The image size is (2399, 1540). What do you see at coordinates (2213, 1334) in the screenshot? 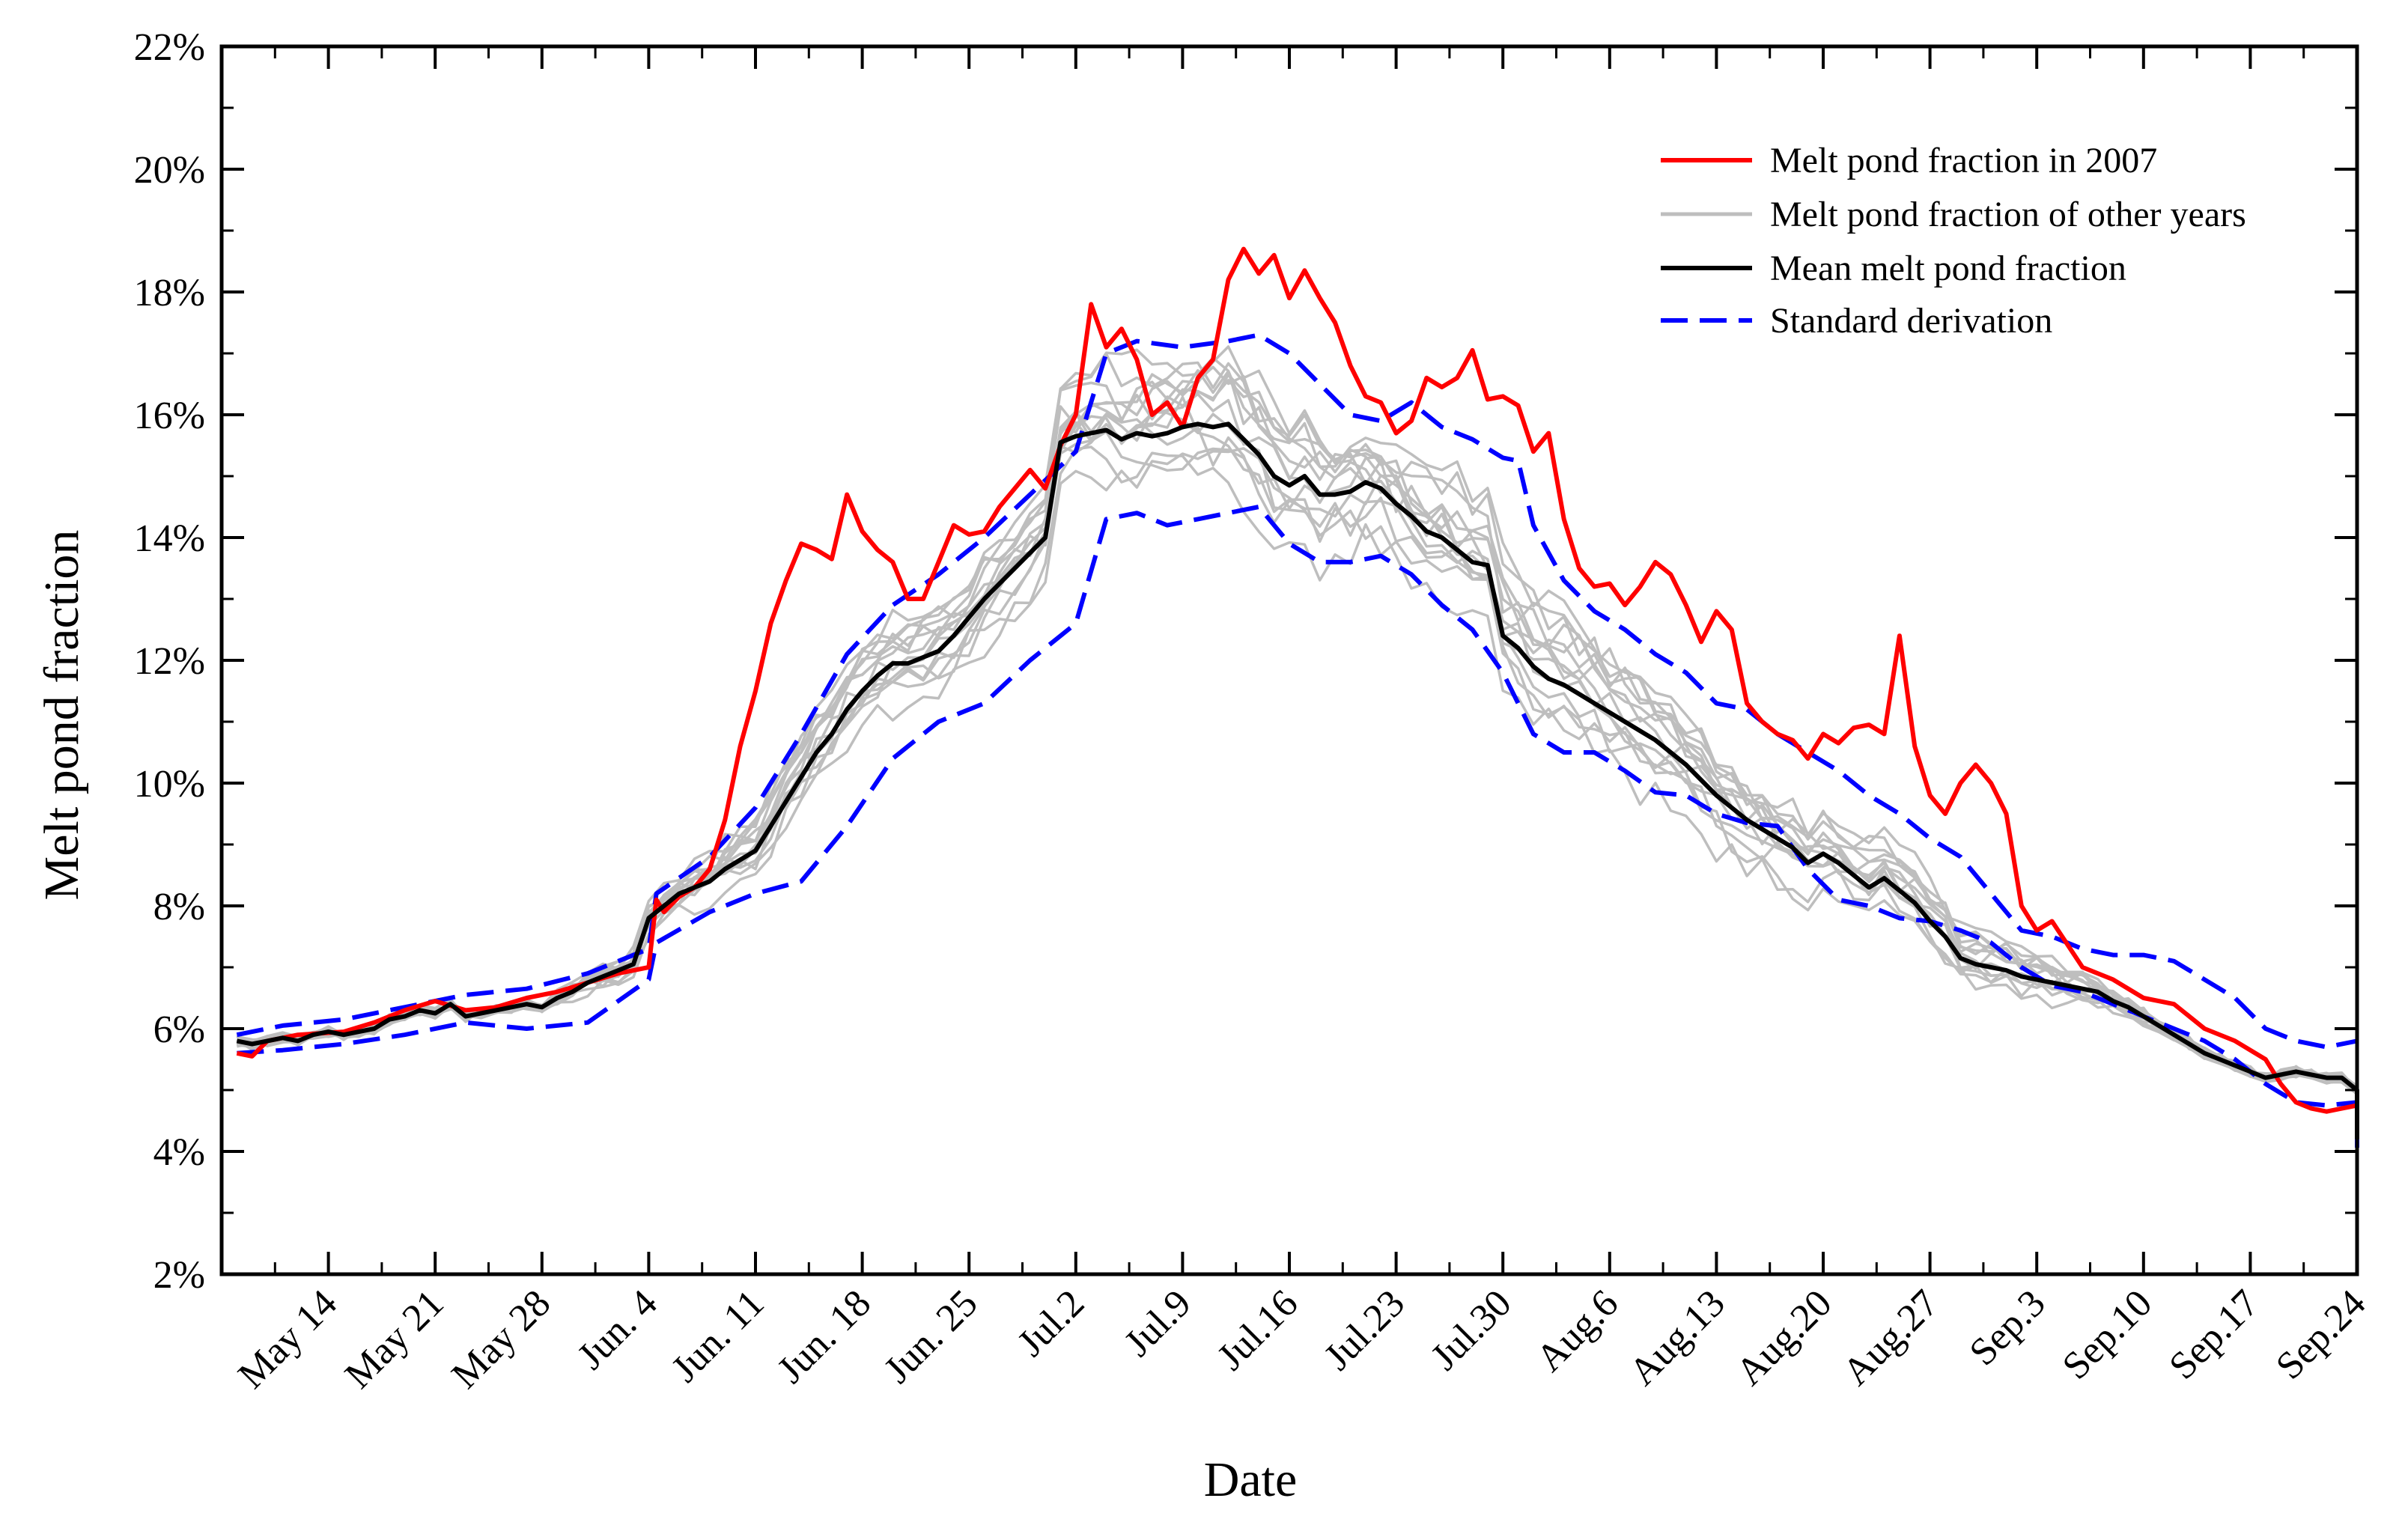
I see `x-tick-label: Sep.17` at bounding box center [2213, 1334].